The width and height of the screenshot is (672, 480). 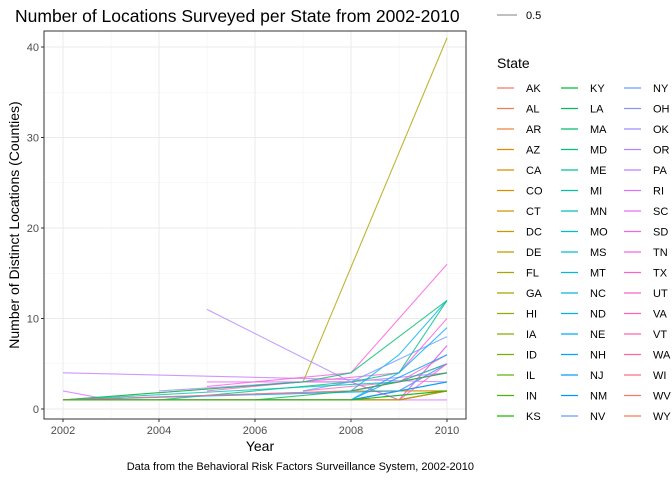 I want to click on legend-item-wv: WV, so click(x=647, y=397).